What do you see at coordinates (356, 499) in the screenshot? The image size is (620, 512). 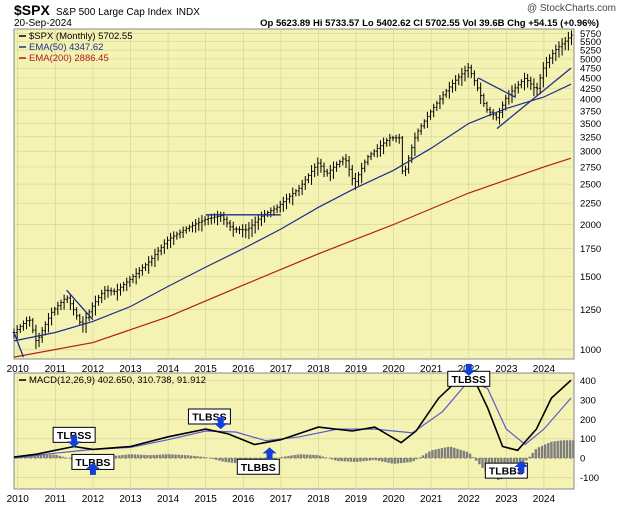 I see `macd-x-tick-label: 2019` at bounding box center [356, 499].